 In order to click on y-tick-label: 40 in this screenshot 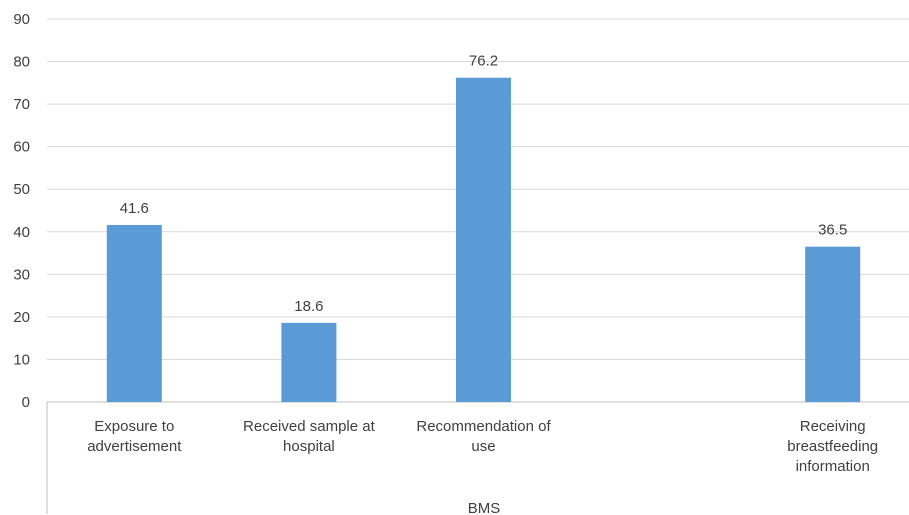, I will do `click(21, 232)`.